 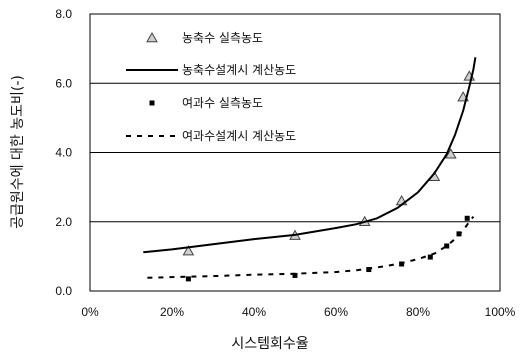 I want to click on y-tick-label: 6.0, so click(x=63, y=83).